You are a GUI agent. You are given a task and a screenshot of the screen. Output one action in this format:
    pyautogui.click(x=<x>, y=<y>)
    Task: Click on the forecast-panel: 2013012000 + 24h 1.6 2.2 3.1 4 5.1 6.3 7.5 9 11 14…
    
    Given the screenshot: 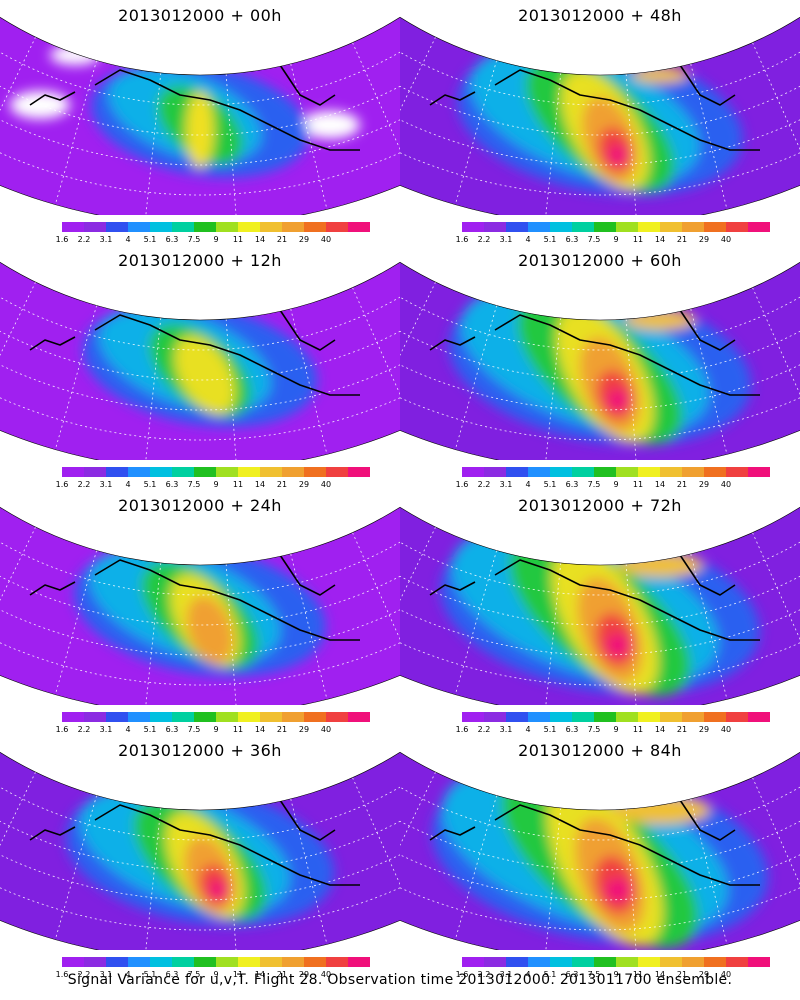 What is the action you would take?
    pyautogui.click(x=200, y=612)
    